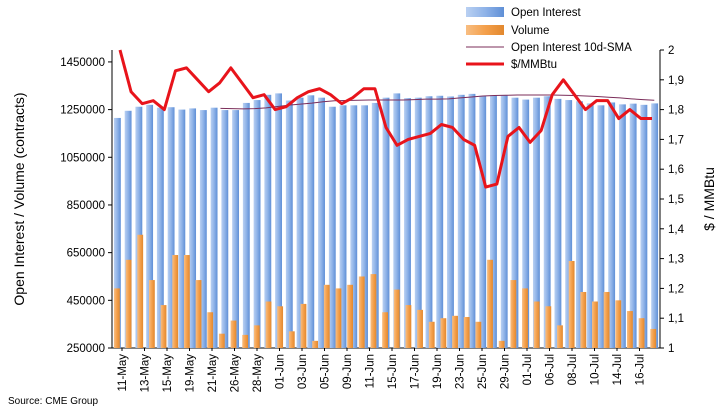 The width and height of the screenshot is (724, 414). I want to click on right-tick-label: 1,2, so click(676, 289).